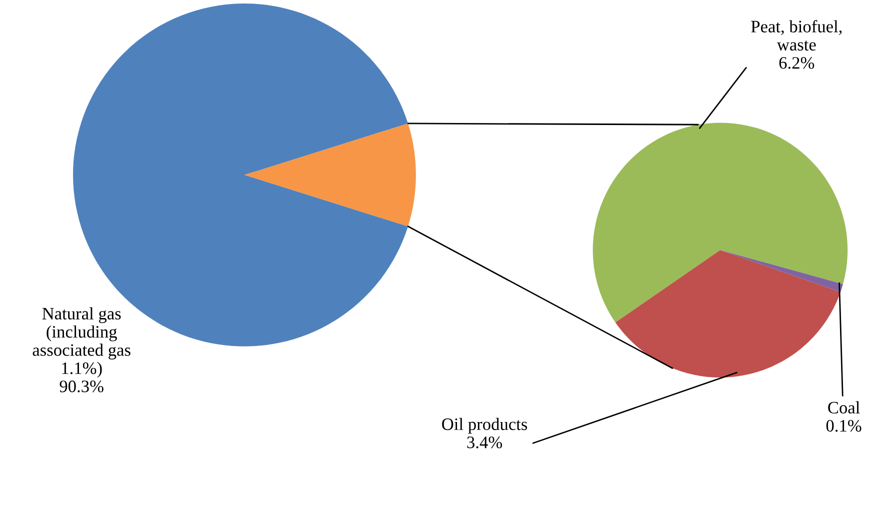  I want to click on slice-label: Peat, biofuel, waste, so click(796, 35).